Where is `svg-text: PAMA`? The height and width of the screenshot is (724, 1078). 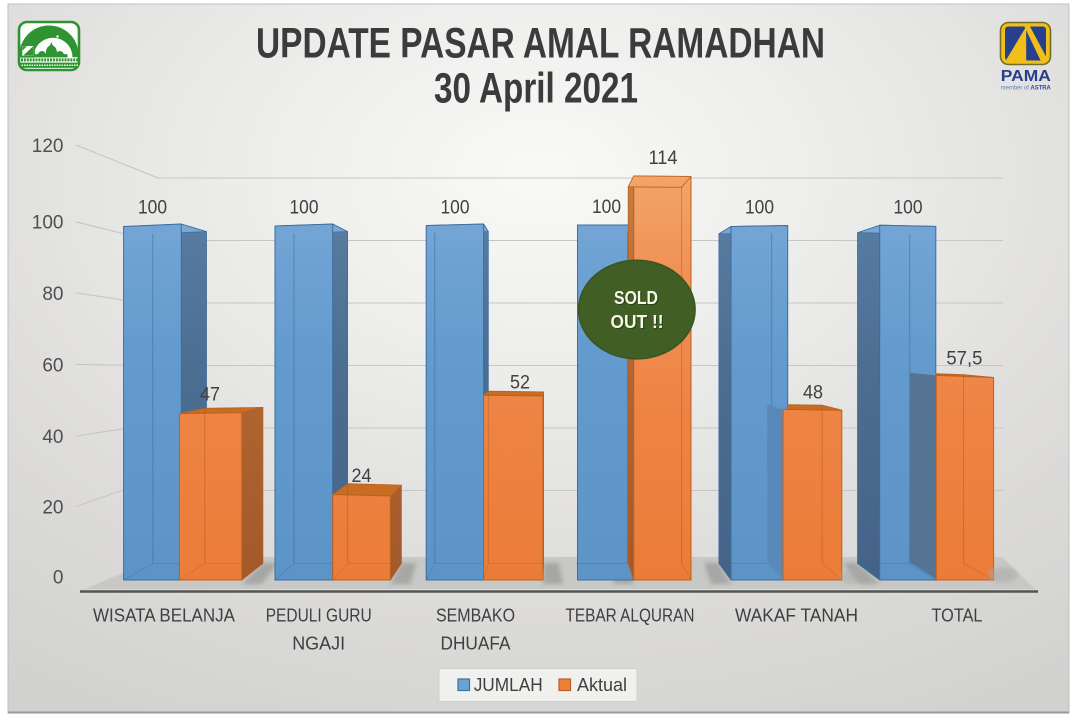 svg-text: PAMA is located at coordinates (1026, 76).